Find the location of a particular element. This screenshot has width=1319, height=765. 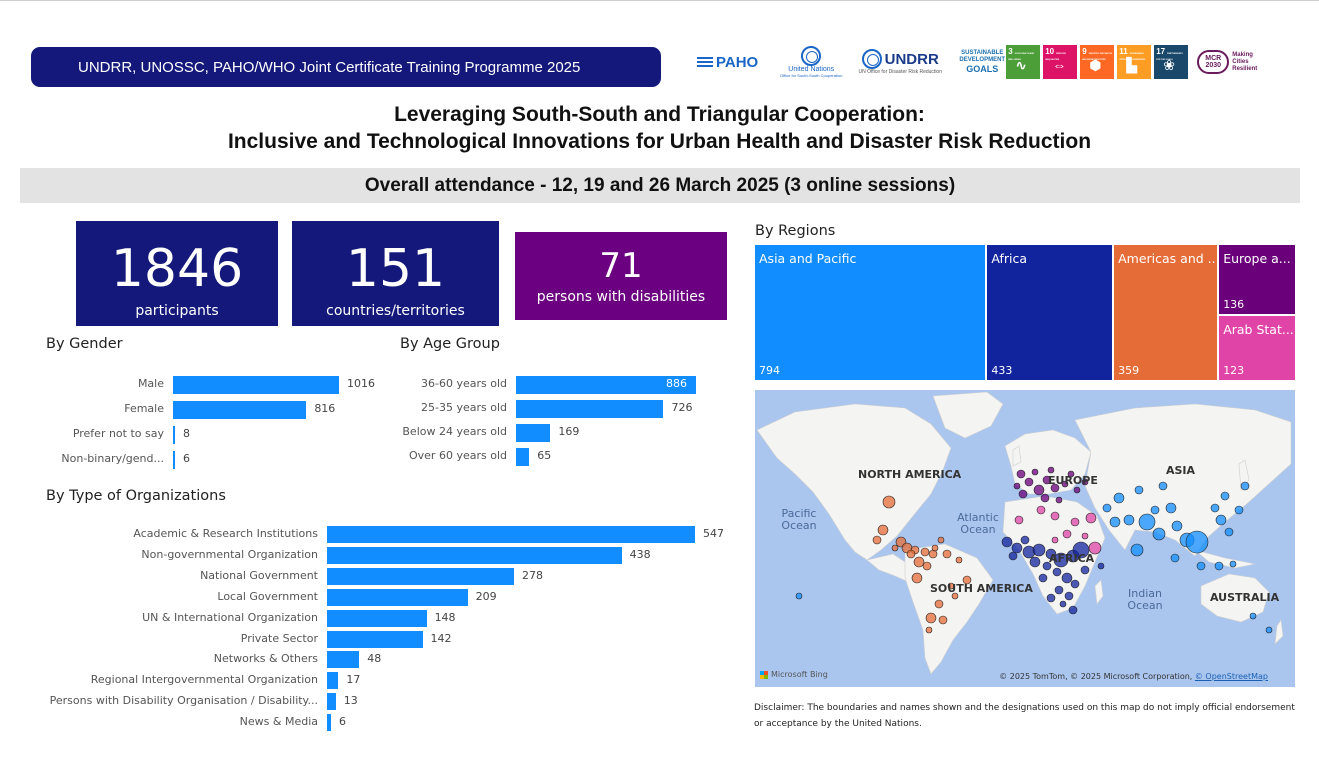

treemap-tile: Asia and Pacific 794 is located at coordinates (870, 312).